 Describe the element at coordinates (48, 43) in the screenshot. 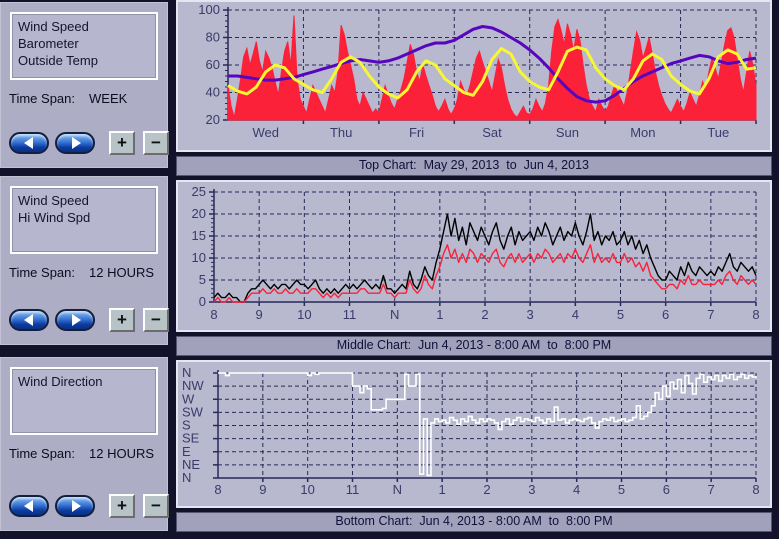

I see `list-item: Barometer` at that location.